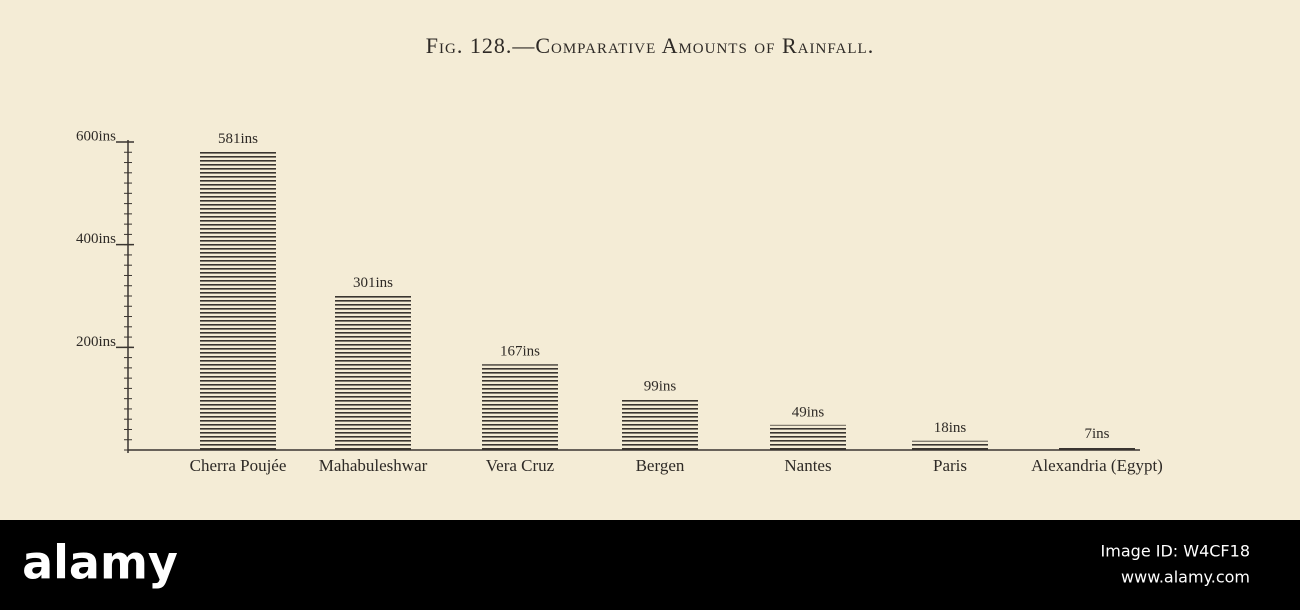 The width and height of the screenshot is (1300, 610). What do you see at coordinates (238, 465) in the screenshot?
I see `x-tick-label: Cherra Poujée` at bounding box center [238, 465].